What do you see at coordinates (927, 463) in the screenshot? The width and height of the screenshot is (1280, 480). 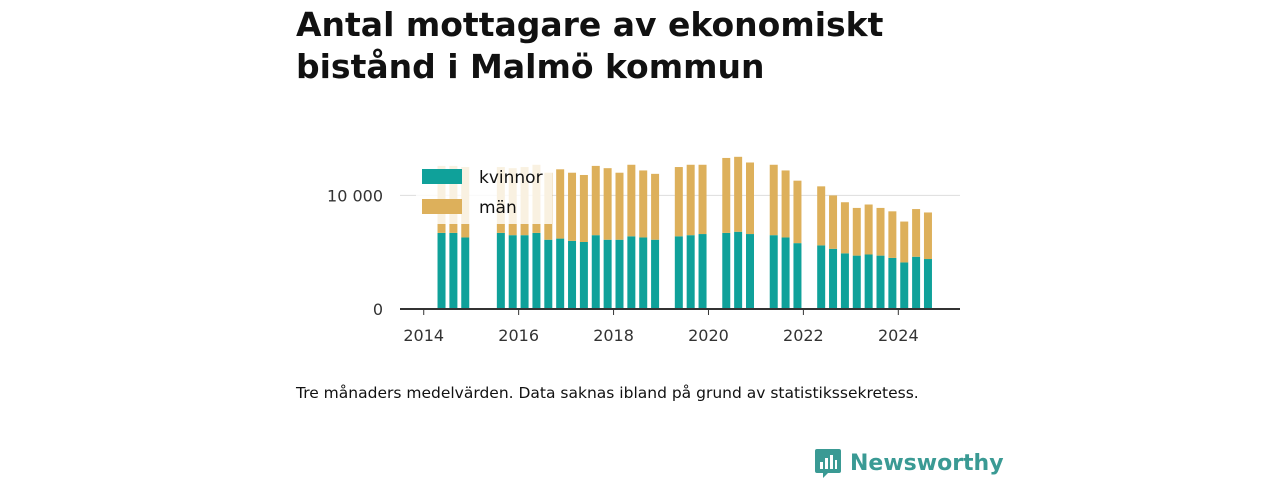 I see `brand-name: Newsworthy` at bounding box center [927, 463].